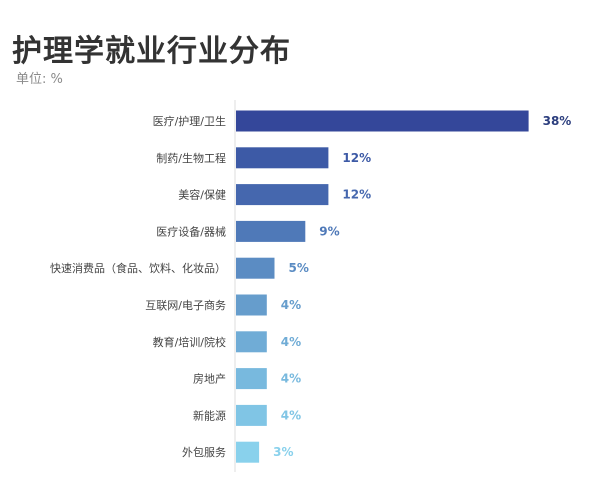 The width and height of the screenshot is (600, 489). I want to click on value-label: 9%, so click(329, 231).